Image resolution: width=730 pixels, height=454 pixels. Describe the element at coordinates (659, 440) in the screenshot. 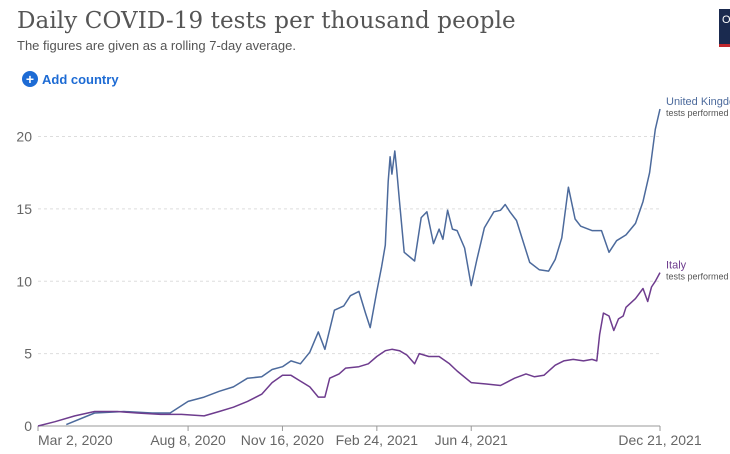

I see `x-tick-label: Dec 21, 2021` at that location.